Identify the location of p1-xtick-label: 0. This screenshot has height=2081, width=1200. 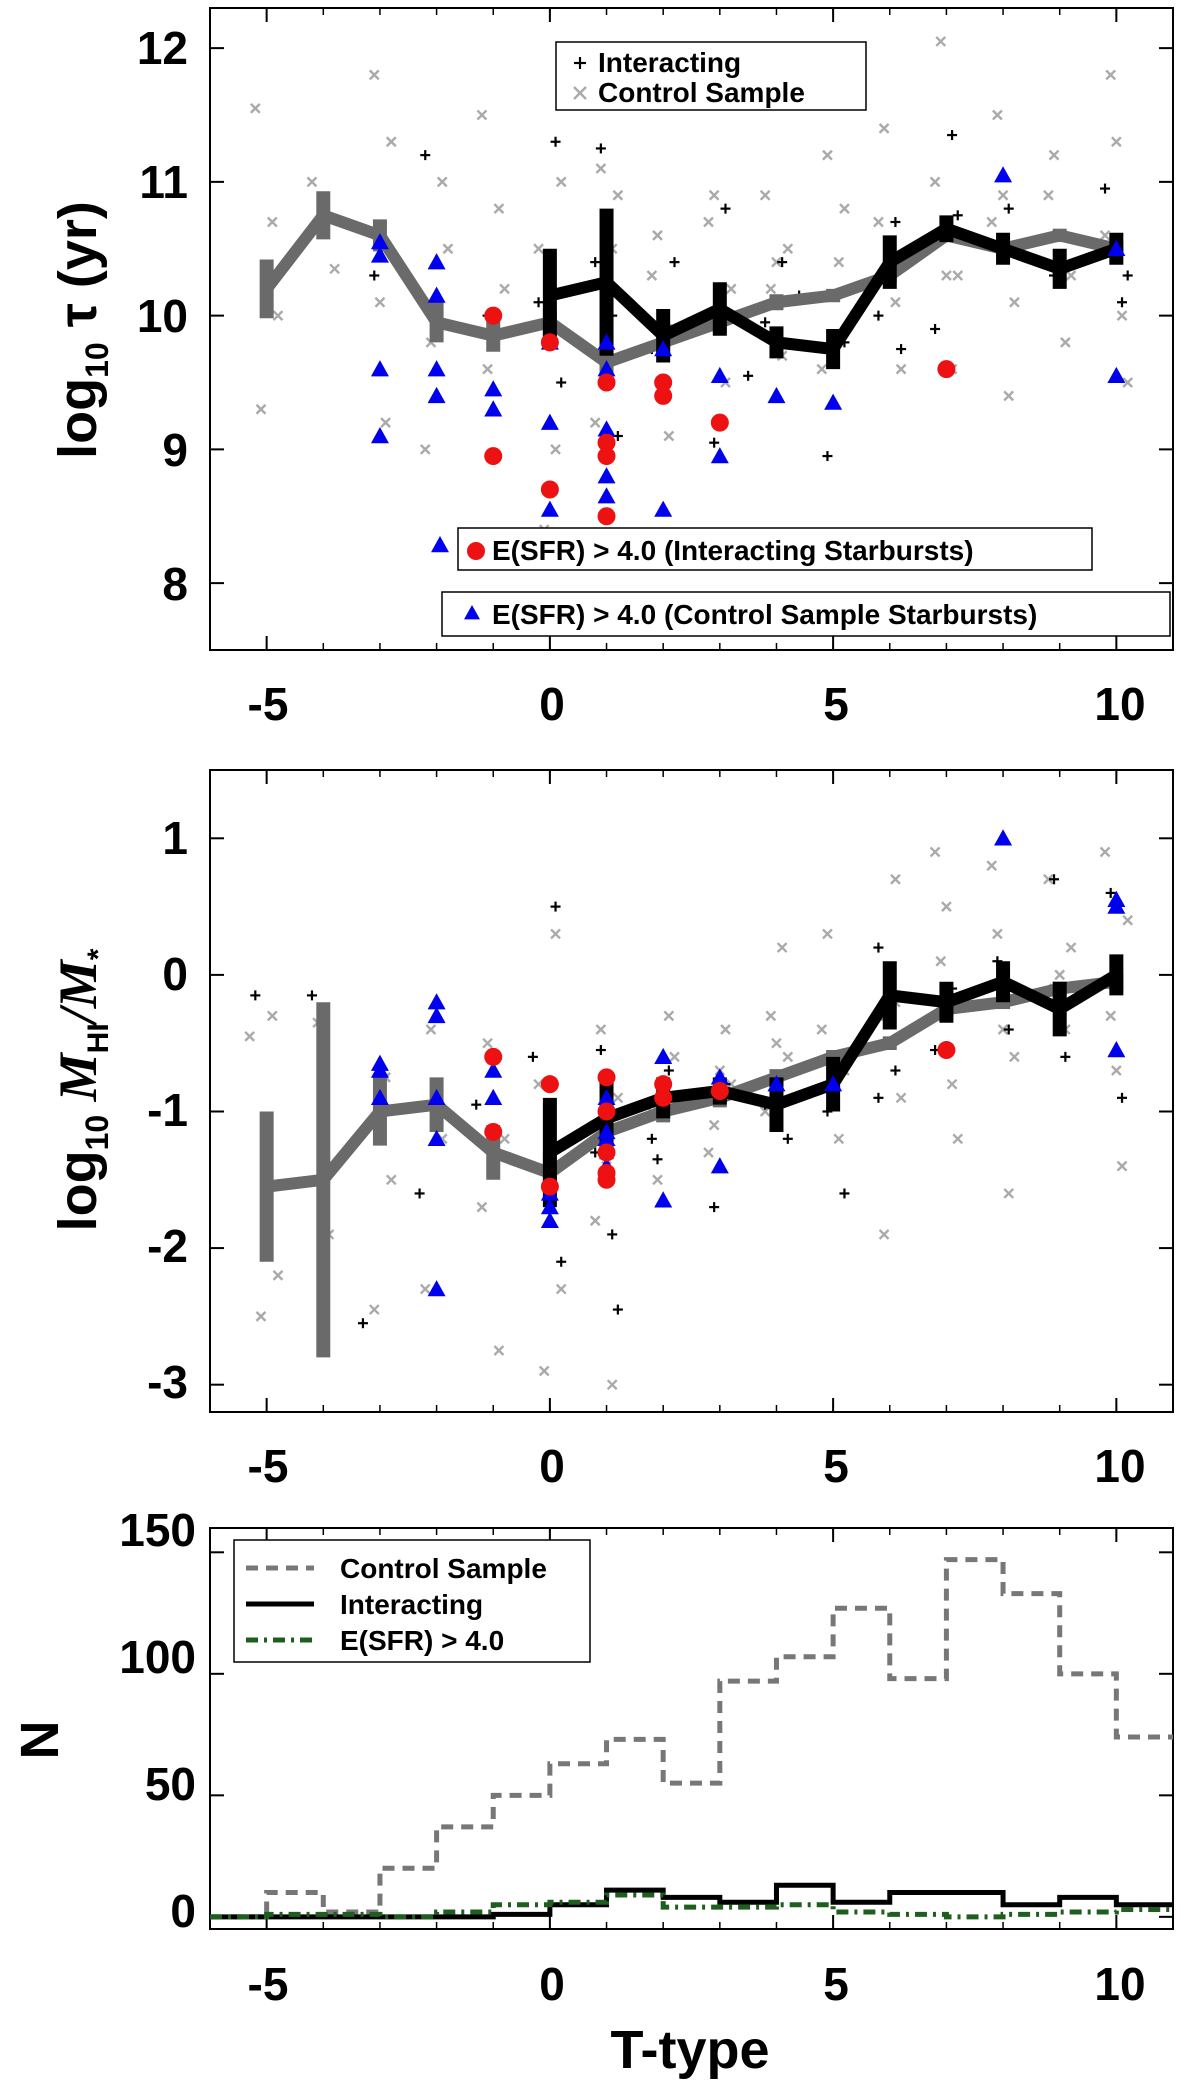
(552, 704).